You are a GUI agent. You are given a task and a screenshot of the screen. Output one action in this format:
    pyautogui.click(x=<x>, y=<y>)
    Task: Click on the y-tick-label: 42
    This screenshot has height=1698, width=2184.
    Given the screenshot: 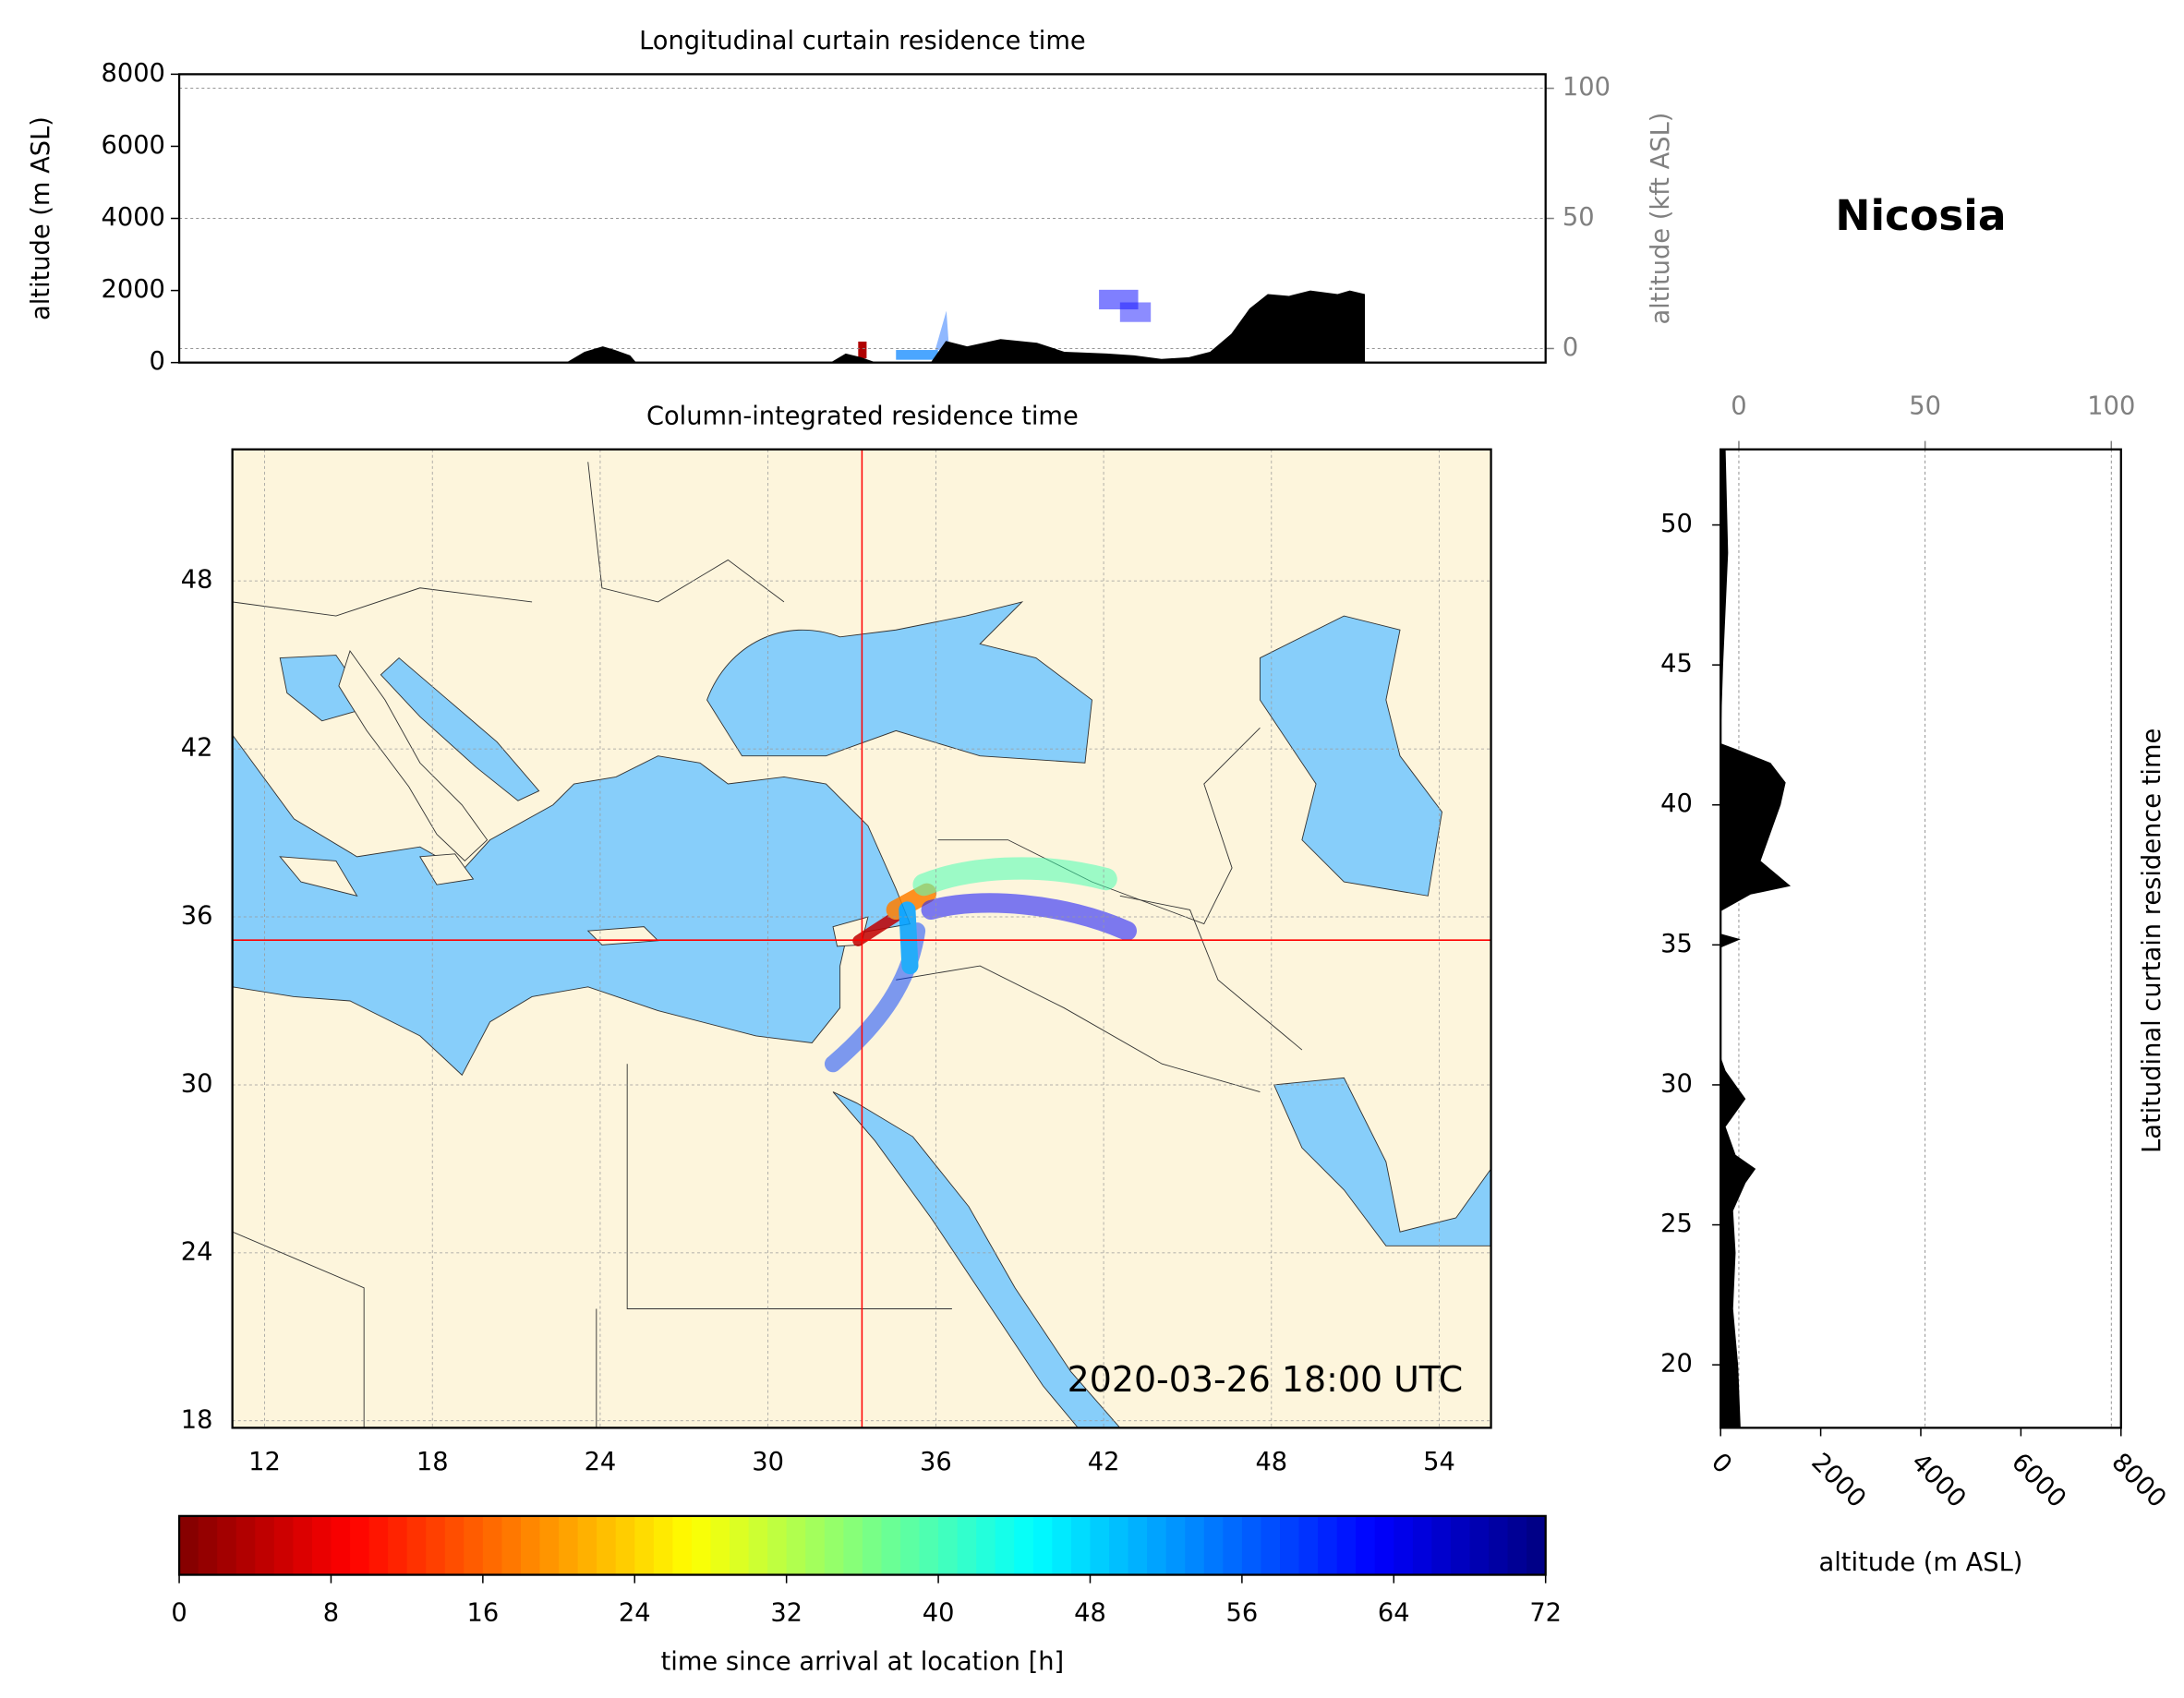 What is the action you would take?
    pyautogui.click(x=197, y=748)
    